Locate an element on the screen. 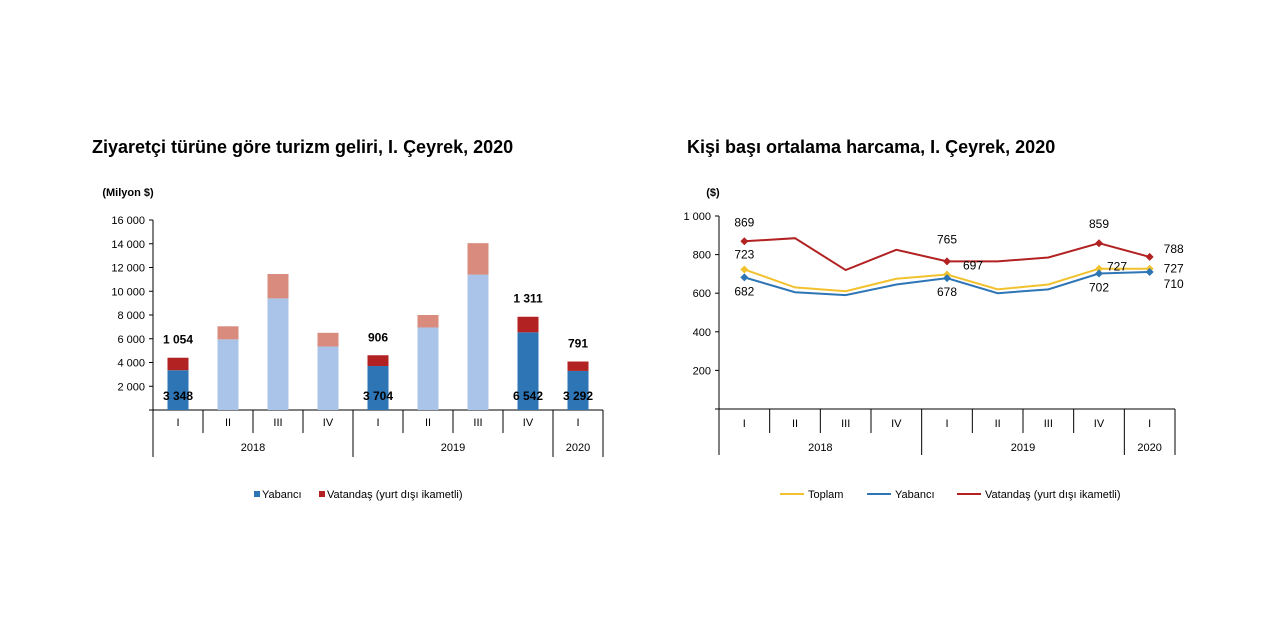 The image size is (1280, 640). line-data-label-vatandas: 765 is located at coordinates (947, 239).